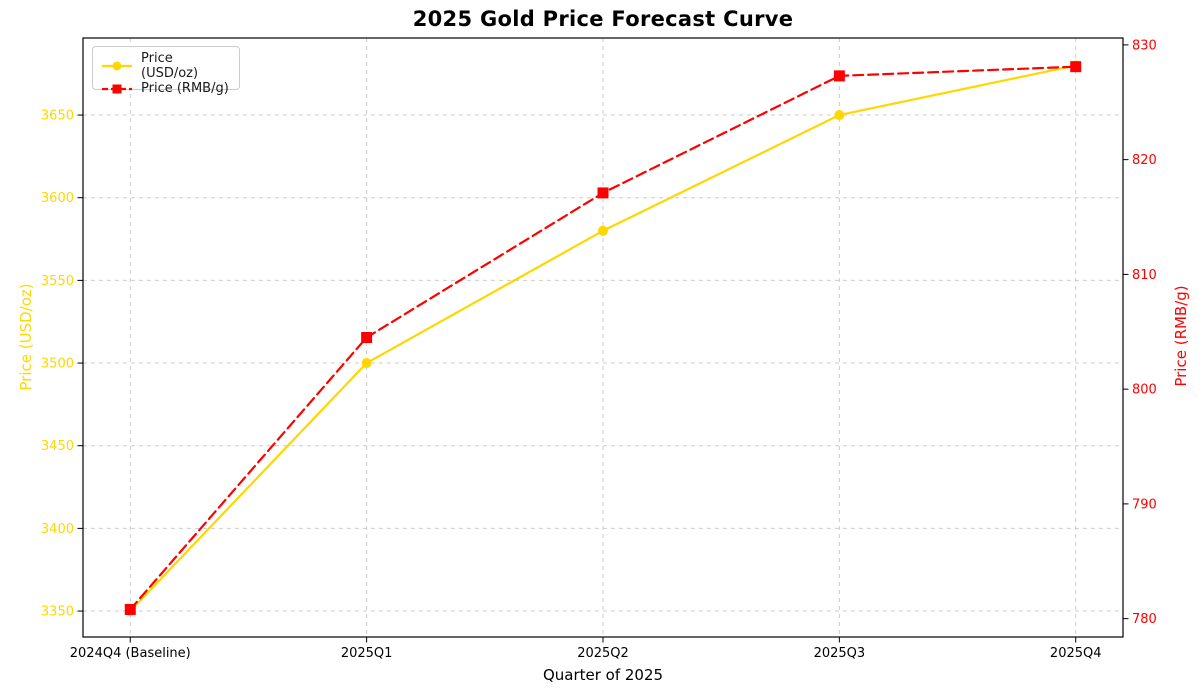 The height and width of the screenshot is (700, 1200). Describe the element at coordinates (57, 364) in the screenshot. I see `y-tick-label-left: 3500` at that location.